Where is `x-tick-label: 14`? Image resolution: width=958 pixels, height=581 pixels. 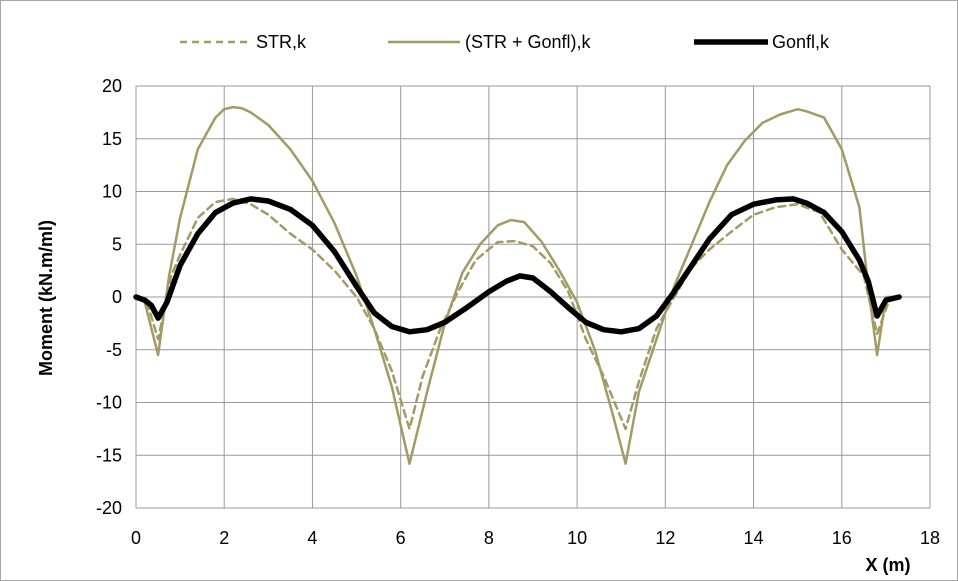 x-tick-label: 14 is located at coordinates (754, 538).